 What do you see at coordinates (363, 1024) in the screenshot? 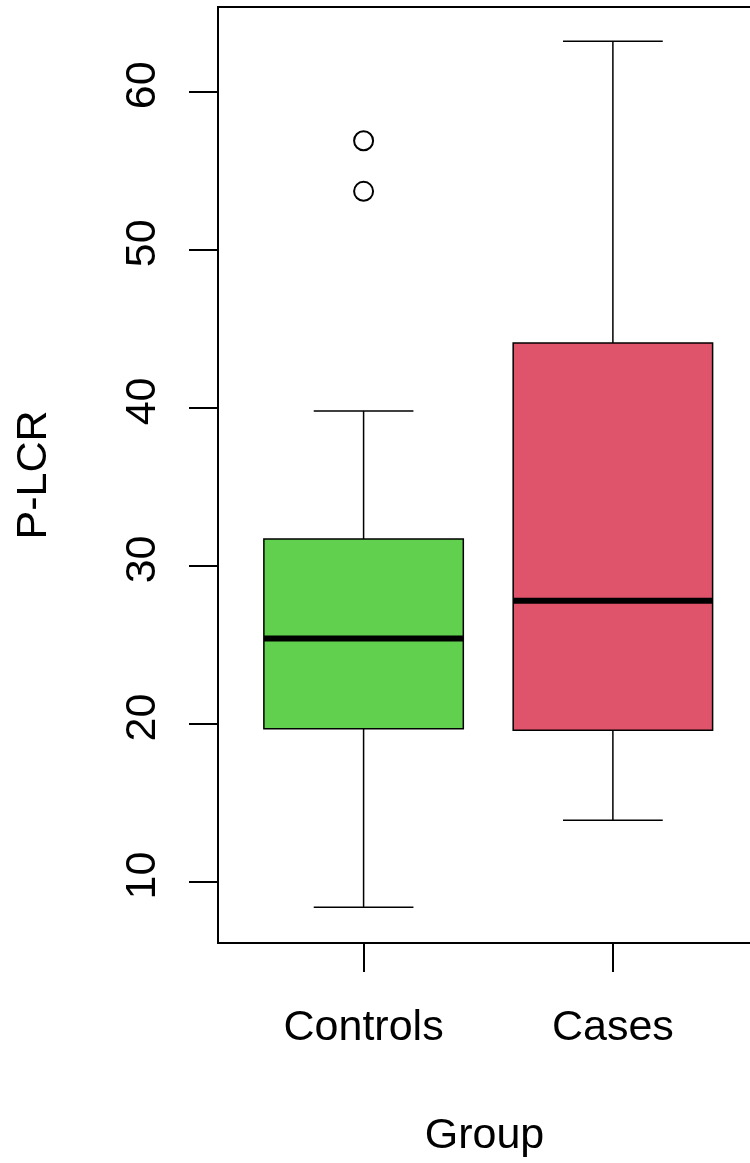
I see `x-tick-label: Controls` at bounding box center [363, 1024].